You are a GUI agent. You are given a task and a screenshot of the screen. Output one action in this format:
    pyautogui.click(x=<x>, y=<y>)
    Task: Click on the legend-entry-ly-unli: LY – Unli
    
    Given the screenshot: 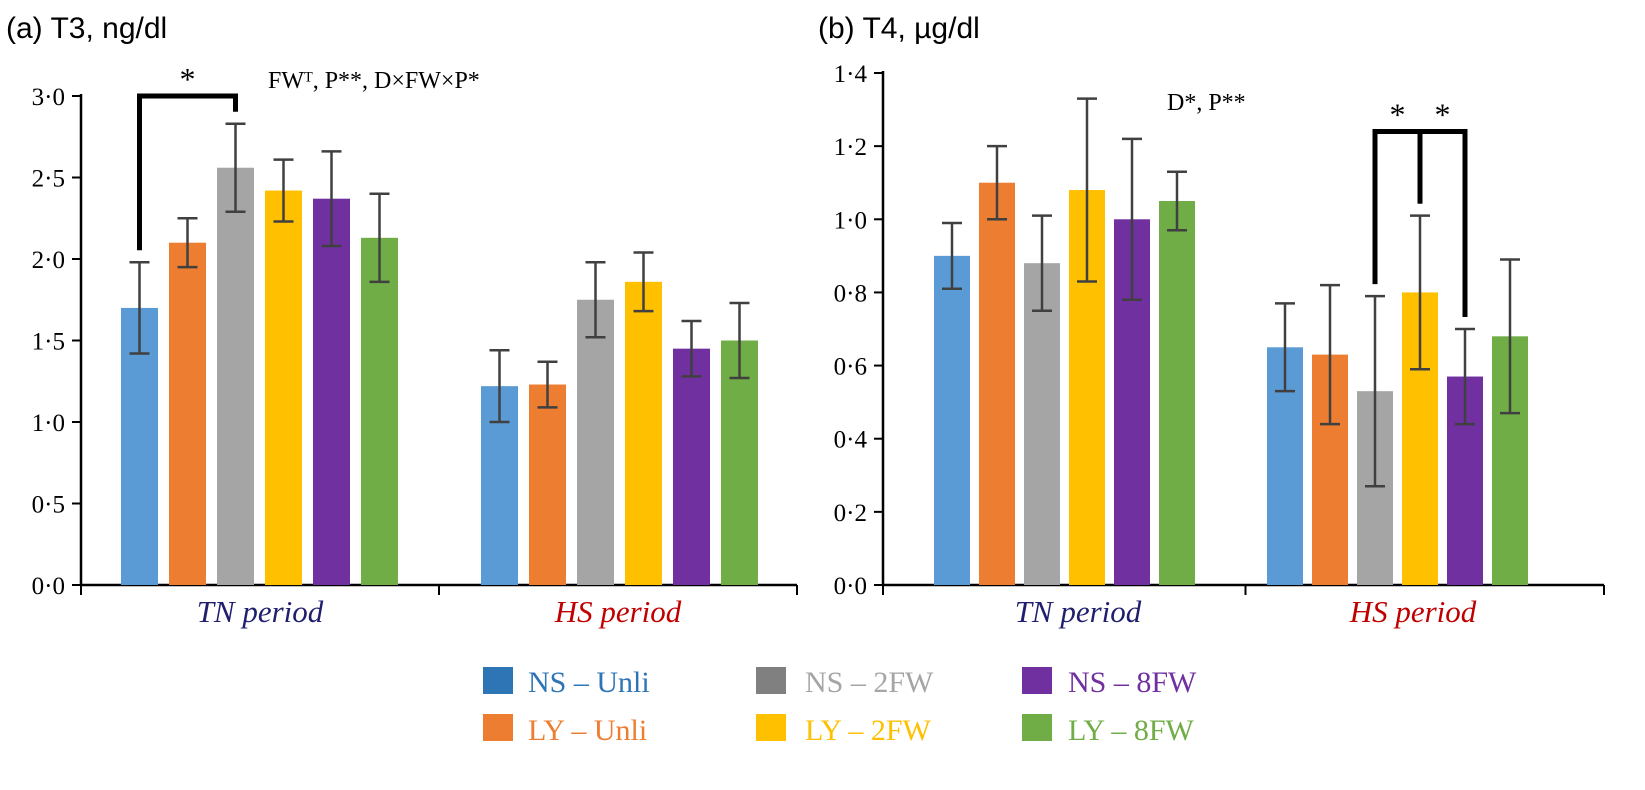 What is the action you would take?
    pyautogui.click(x=565, y=730)
    